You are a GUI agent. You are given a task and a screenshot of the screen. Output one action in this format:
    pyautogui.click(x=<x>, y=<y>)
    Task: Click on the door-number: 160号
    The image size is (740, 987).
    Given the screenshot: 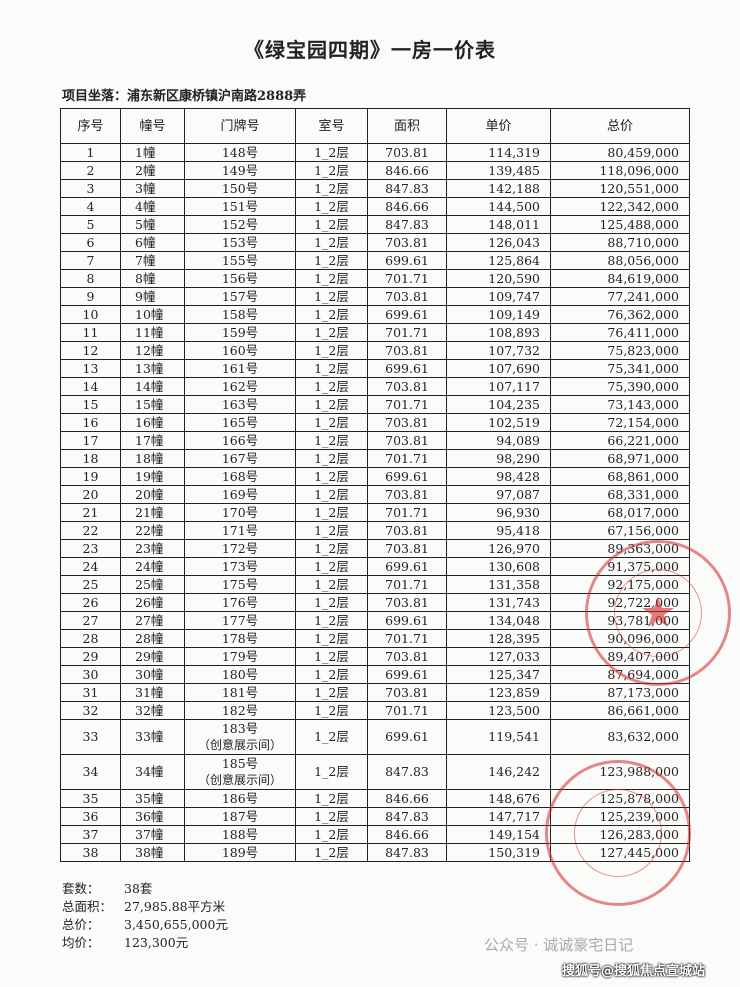 What is the action you would take?
    pyautogui.click(x=240, y=350)
    